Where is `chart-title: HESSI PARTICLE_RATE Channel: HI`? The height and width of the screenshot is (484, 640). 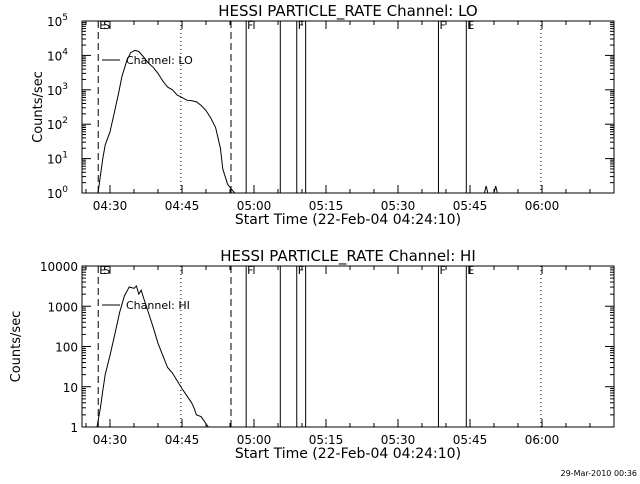 chart-title: HESSI PARTICLE_RATE Channel: HI is located at coordinates (348, 256).